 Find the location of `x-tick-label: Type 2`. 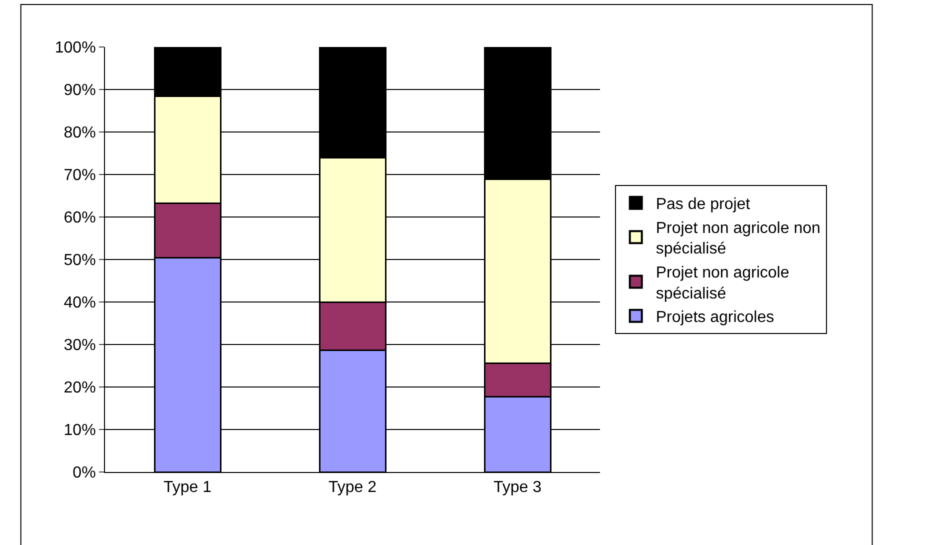

x-tick-label: Type 2 is located at coordinates (352, 487).